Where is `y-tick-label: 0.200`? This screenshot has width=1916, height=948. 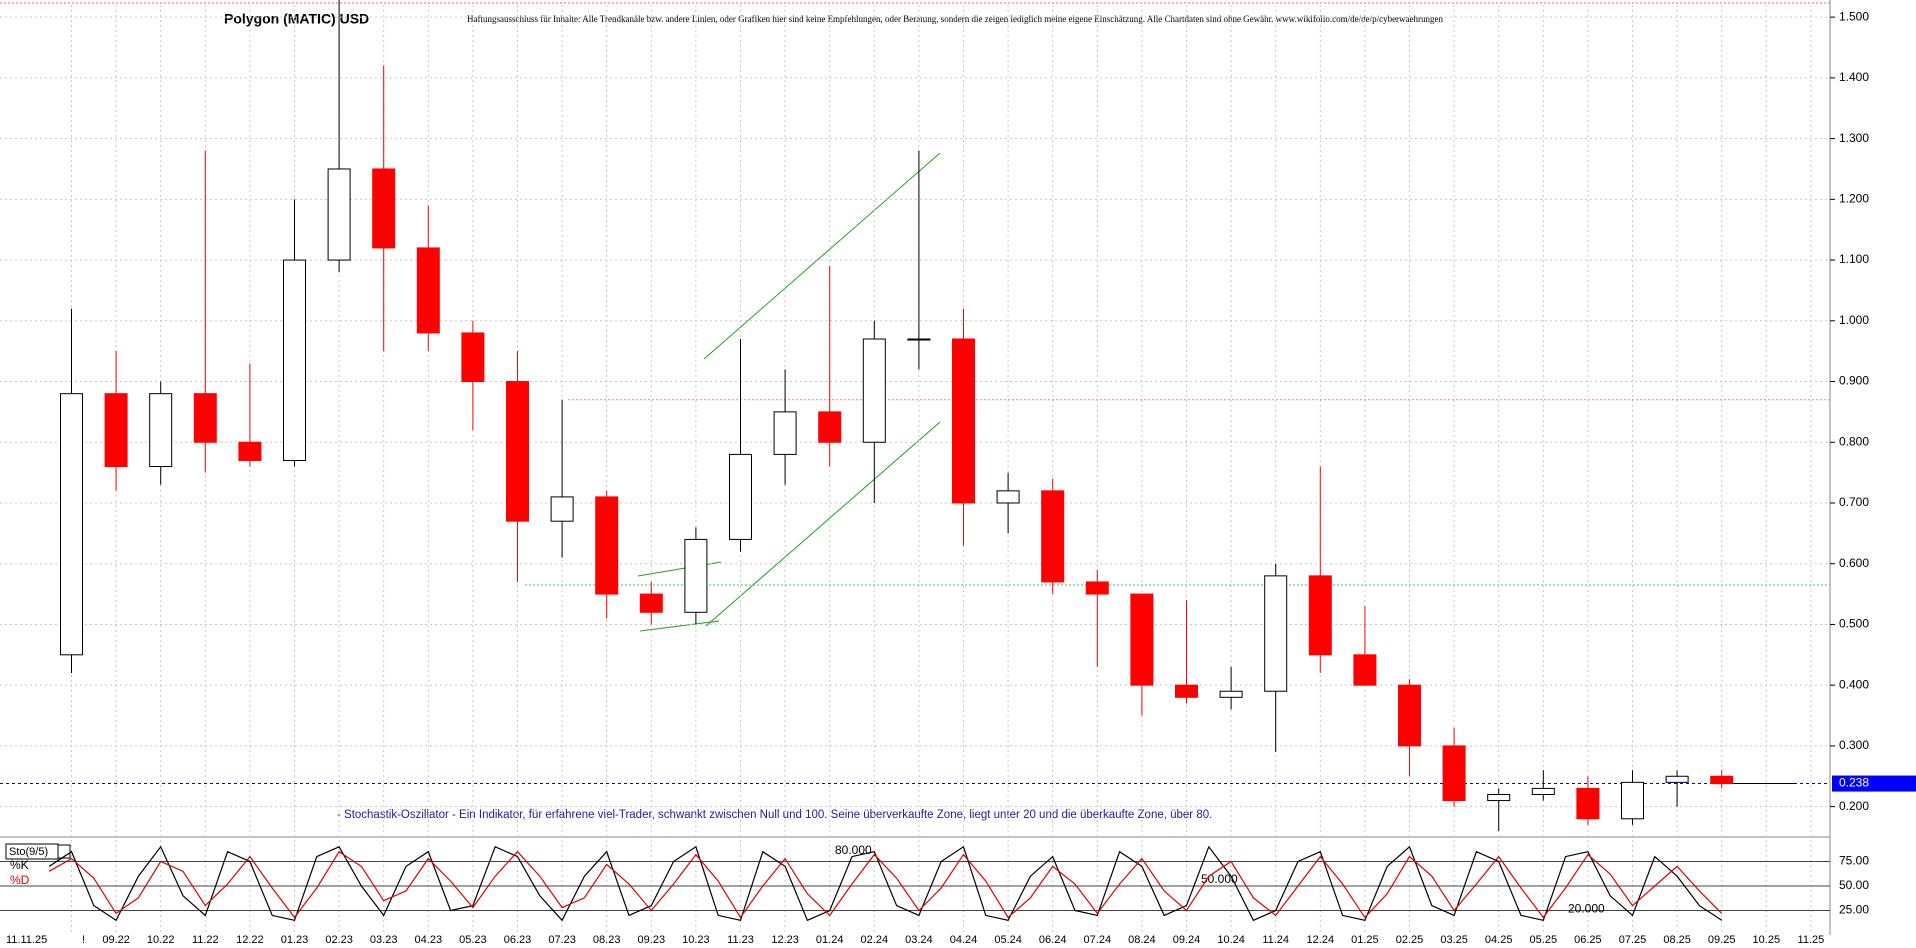 y-tick-label: 0.200 is located at coordinates (1854, 806).